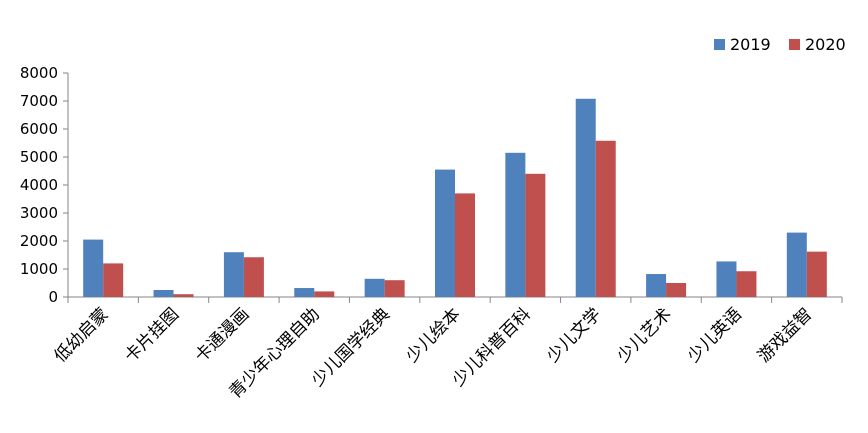 This screenshot has height=433, width=868. What do you see at coordinates (574, 335) in the screenshot?
I see `x-tick-label: 少儿文学` at bounding box center [574, 335].